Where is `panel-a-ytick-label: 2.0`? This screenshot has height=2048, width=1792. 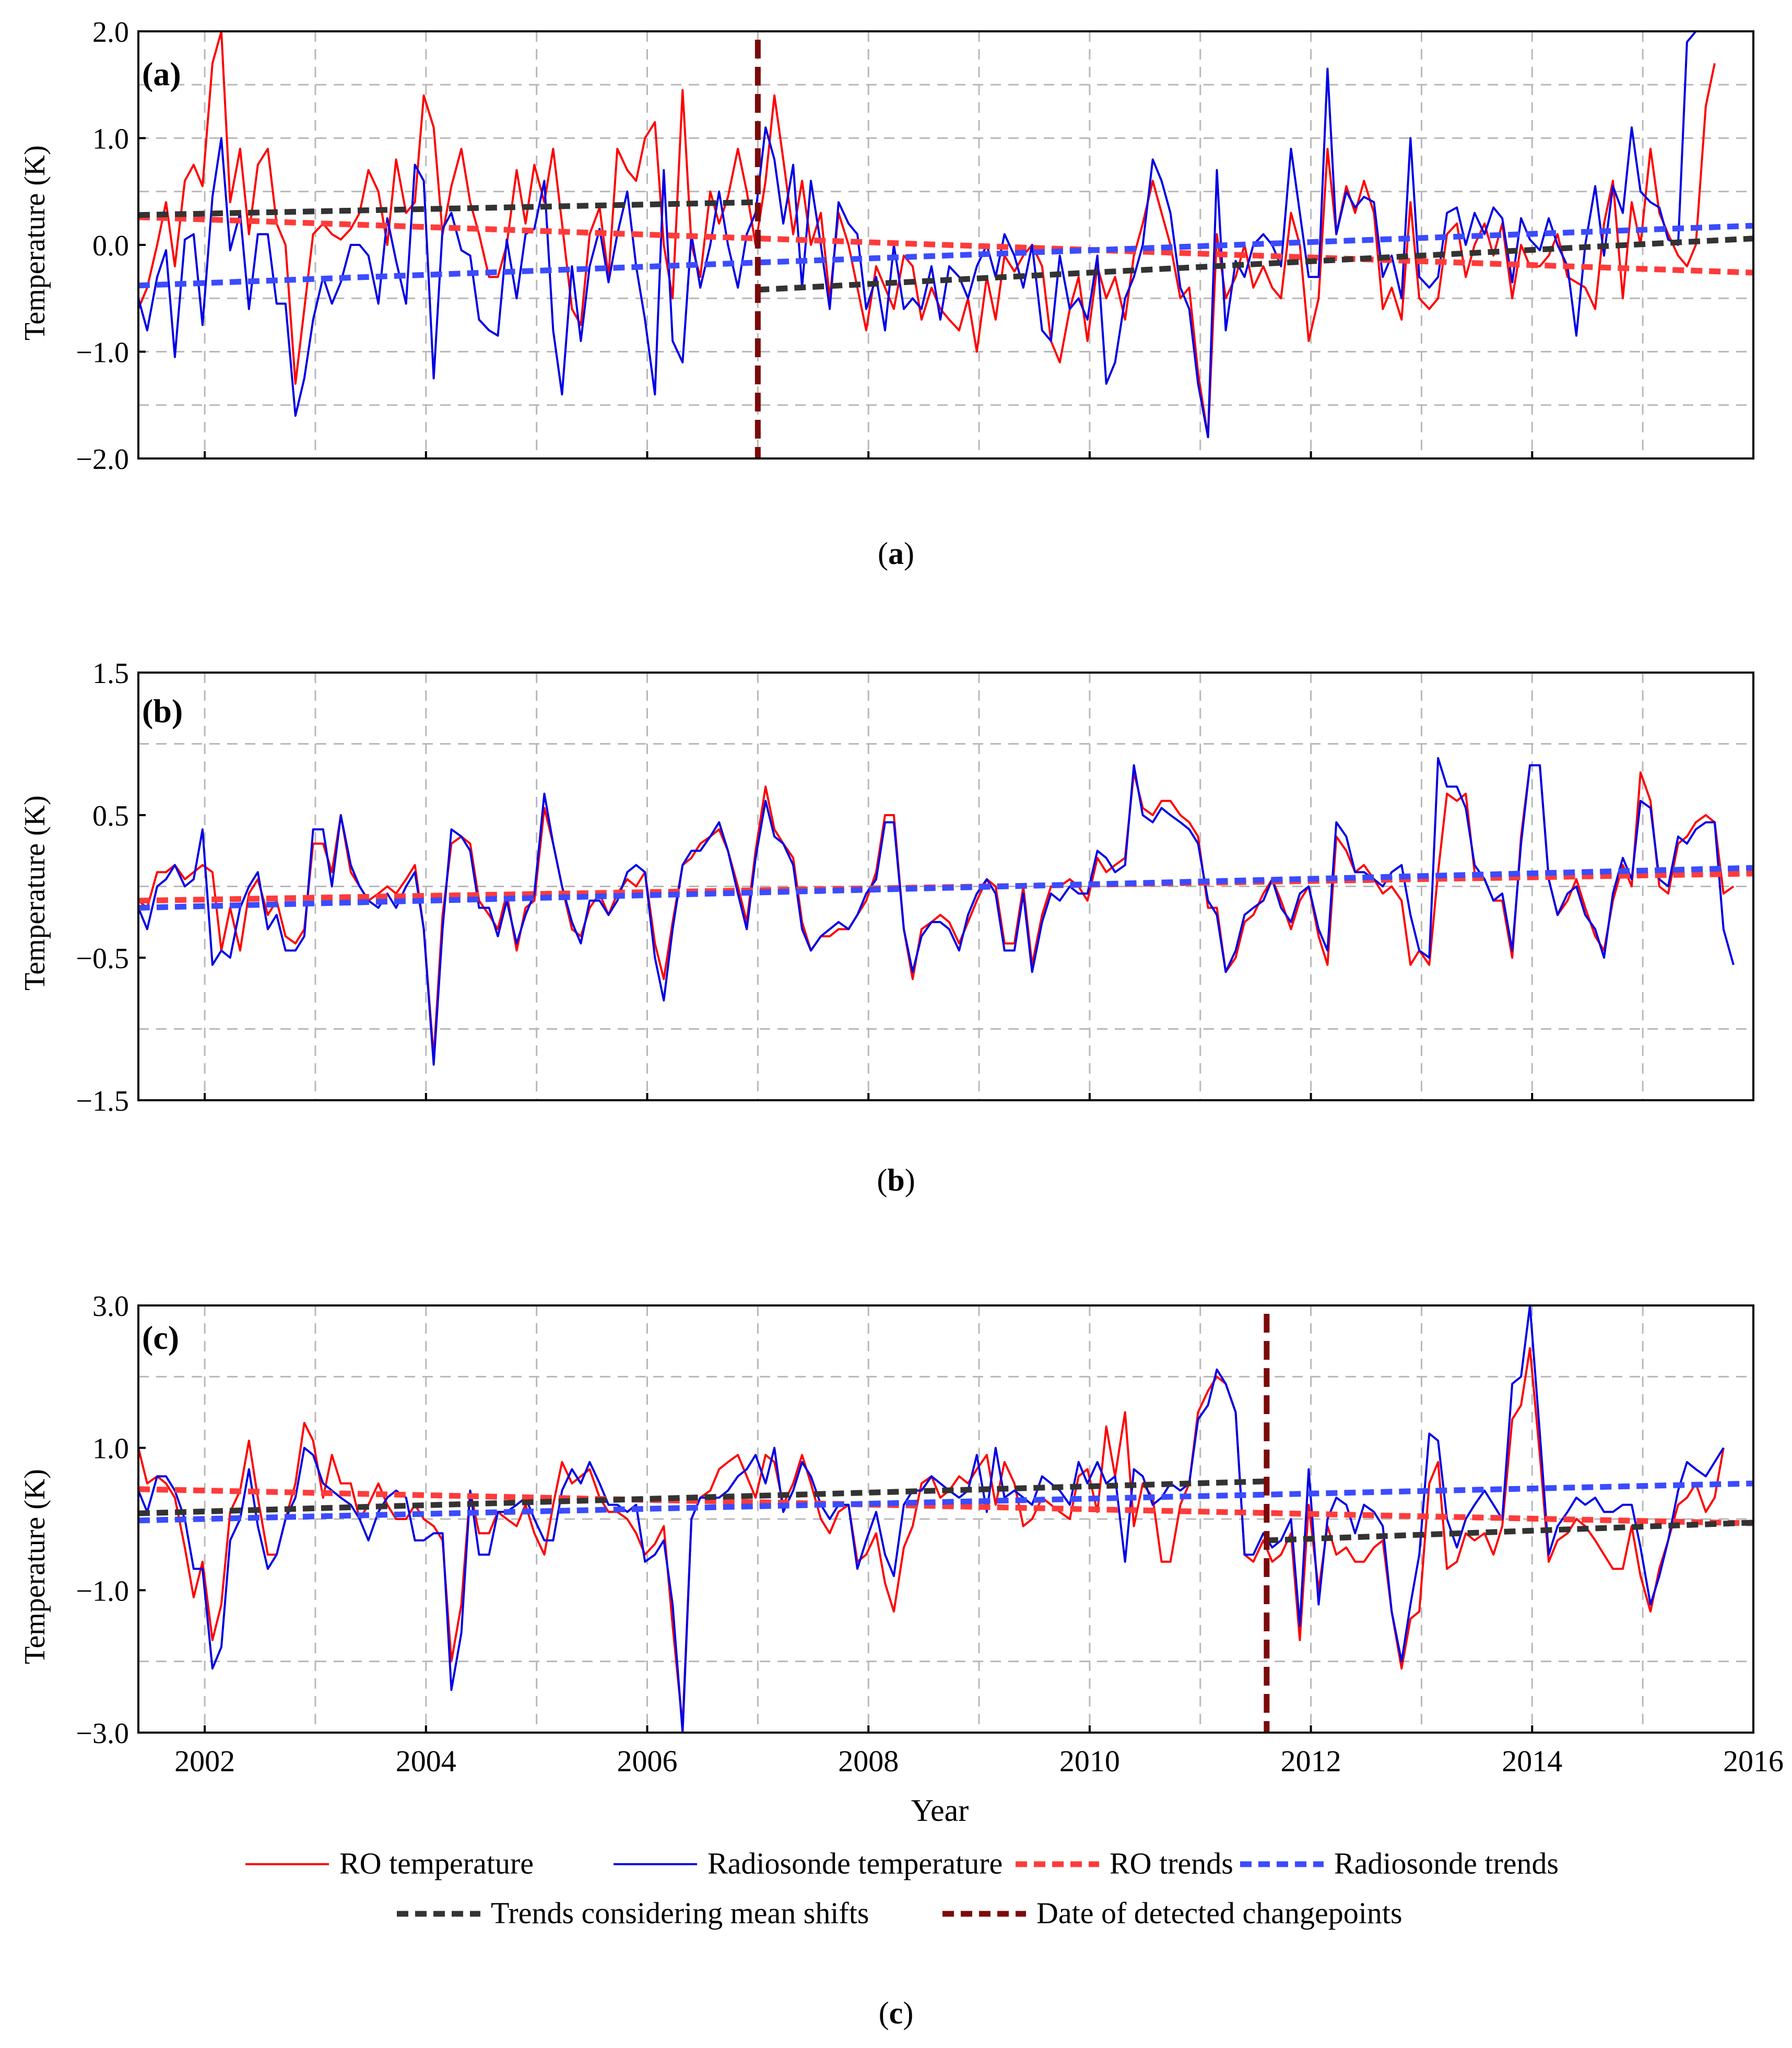 panel-a-ytick-label: 2.0 is located at coordinates (110, 32).